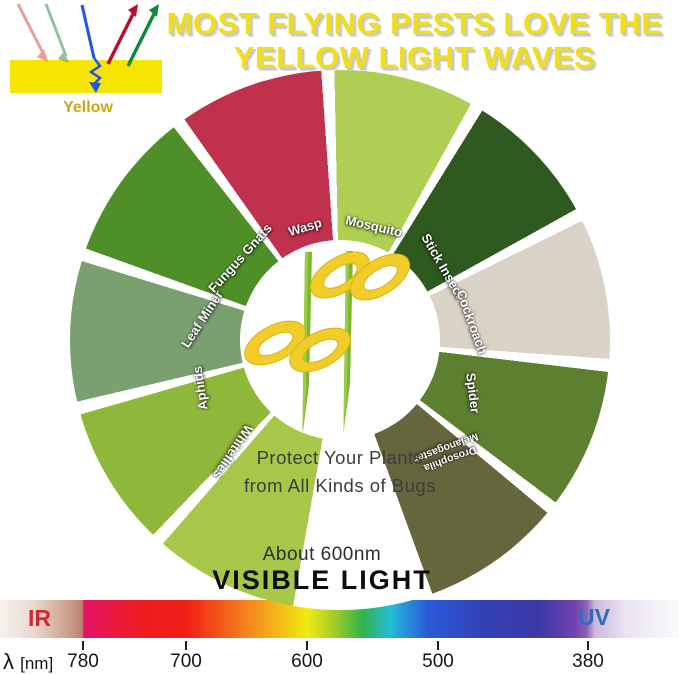  What do you see at coordinates (594, 617) in the screenshot?
I see `uv-label: UV` at bounding box center [594, 617].